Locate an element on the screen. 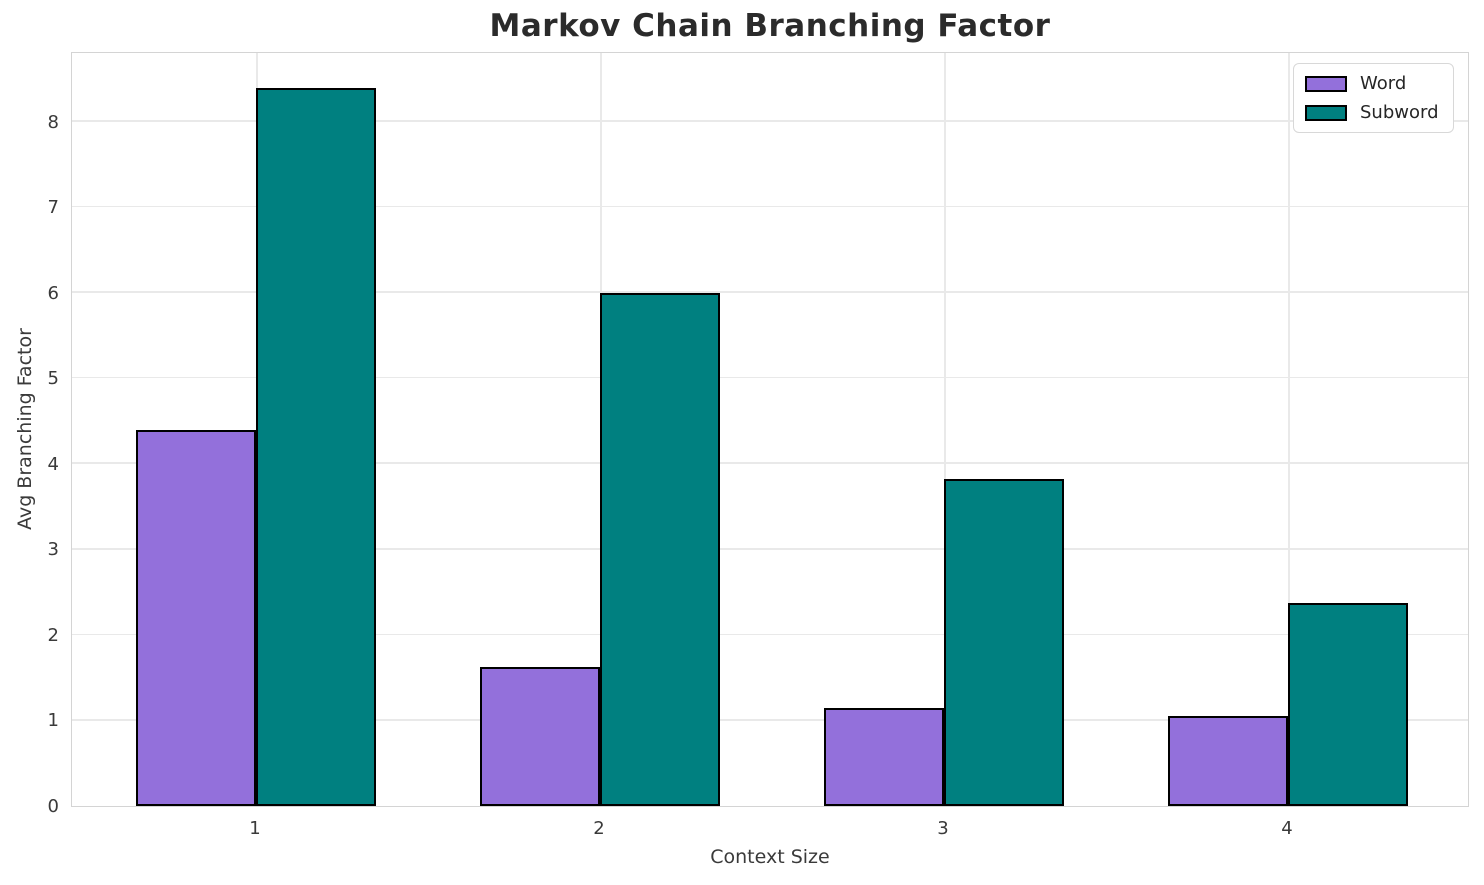 The image size is (1484, 885). y-tick-label-7: 7 is located at coordinates (53, 208).